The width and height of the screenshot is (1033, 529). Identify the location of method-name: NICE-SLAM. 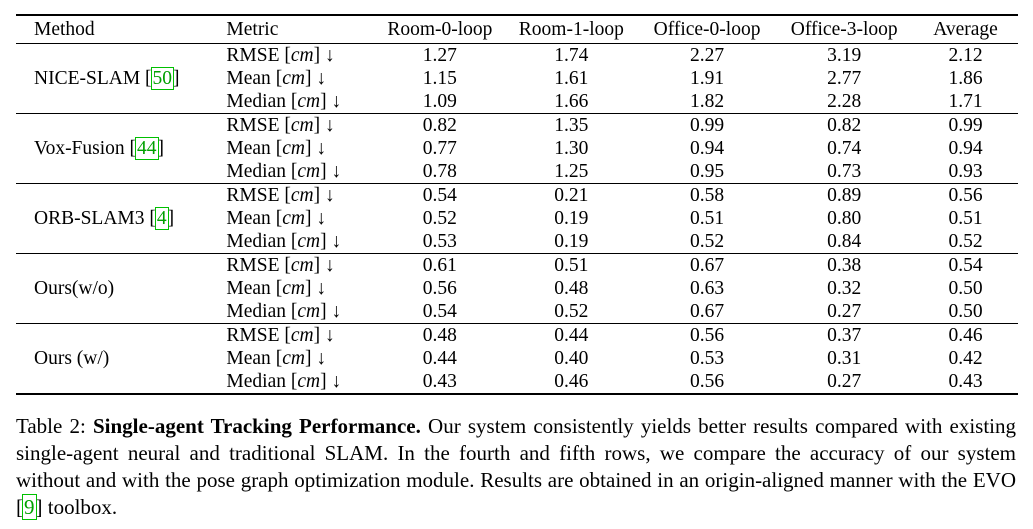
(90, 78).